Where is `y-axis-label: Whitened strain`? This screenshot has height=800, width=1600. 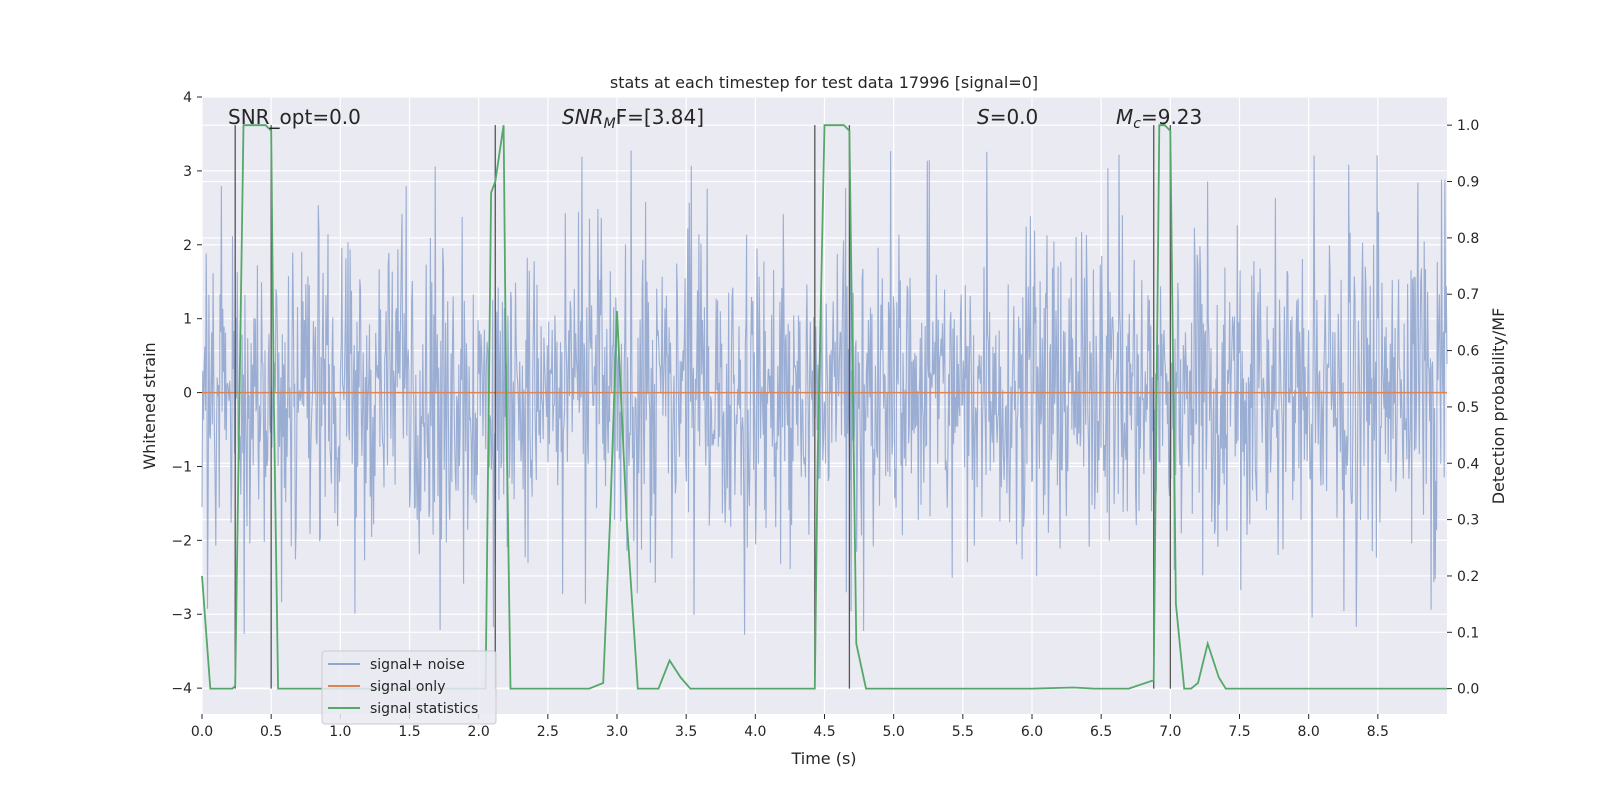 y-axis-label: Whitened strain is located at coordinates (149, 405).